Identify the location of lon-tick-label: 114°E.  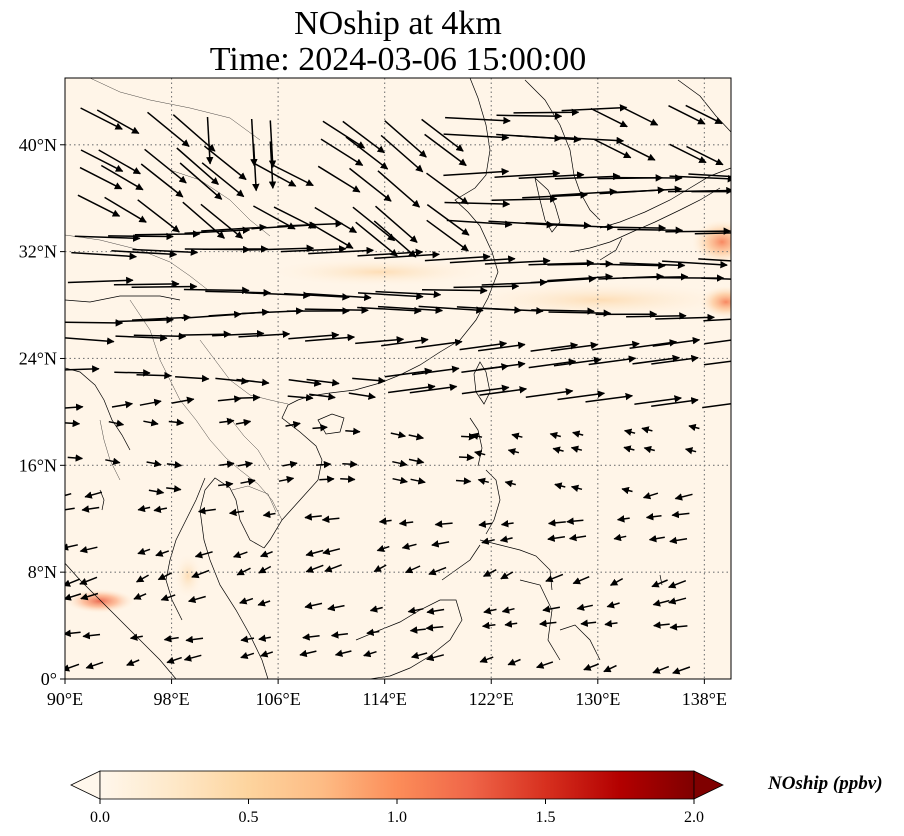
(384, 699).